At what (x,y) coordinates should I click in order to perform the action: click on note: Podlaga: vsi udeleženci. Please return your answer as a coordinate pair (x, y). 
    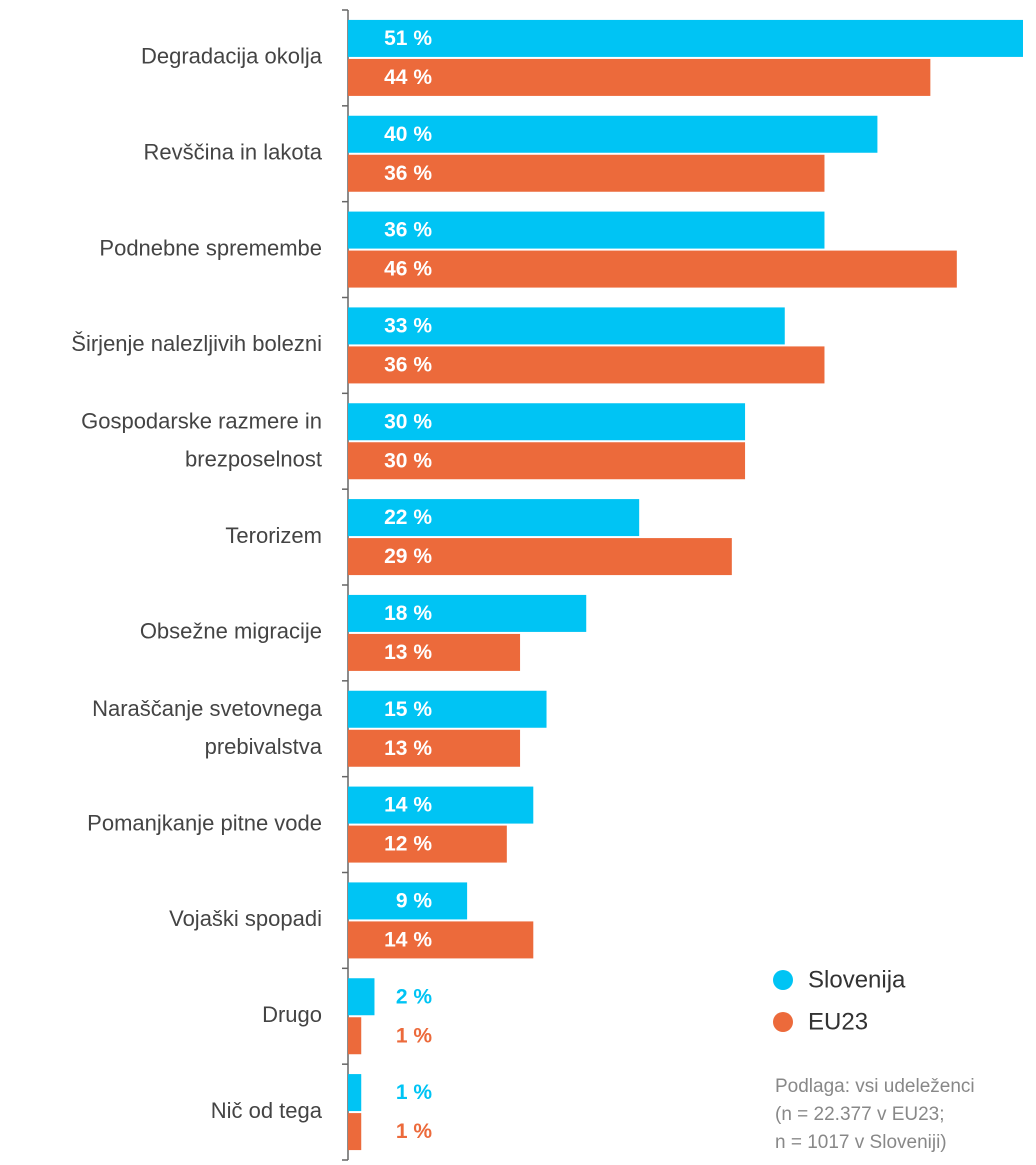
    Looking at the image, I should click on (875, 1086).